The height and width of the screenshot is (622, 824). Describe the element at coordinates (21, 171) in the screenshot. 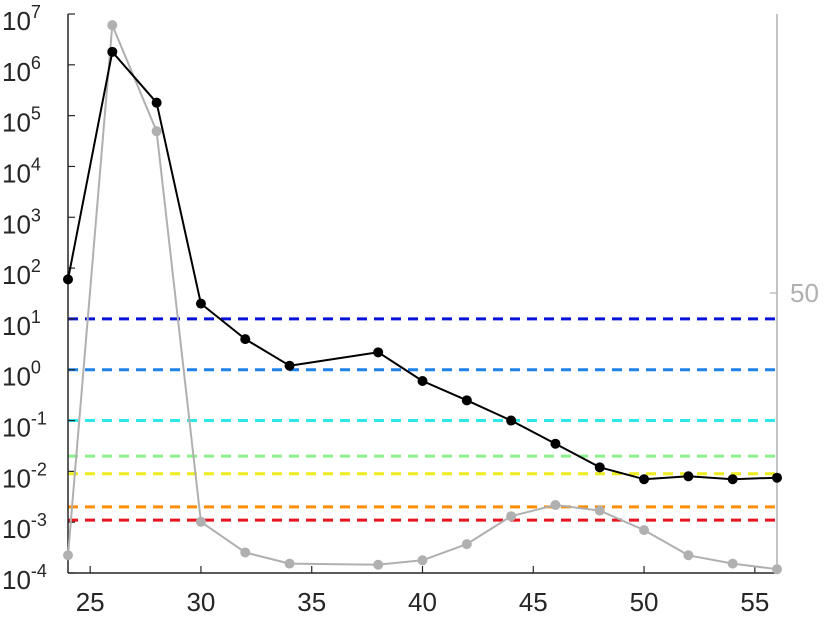

I see `y-tick-label: 10⁴` at that location.